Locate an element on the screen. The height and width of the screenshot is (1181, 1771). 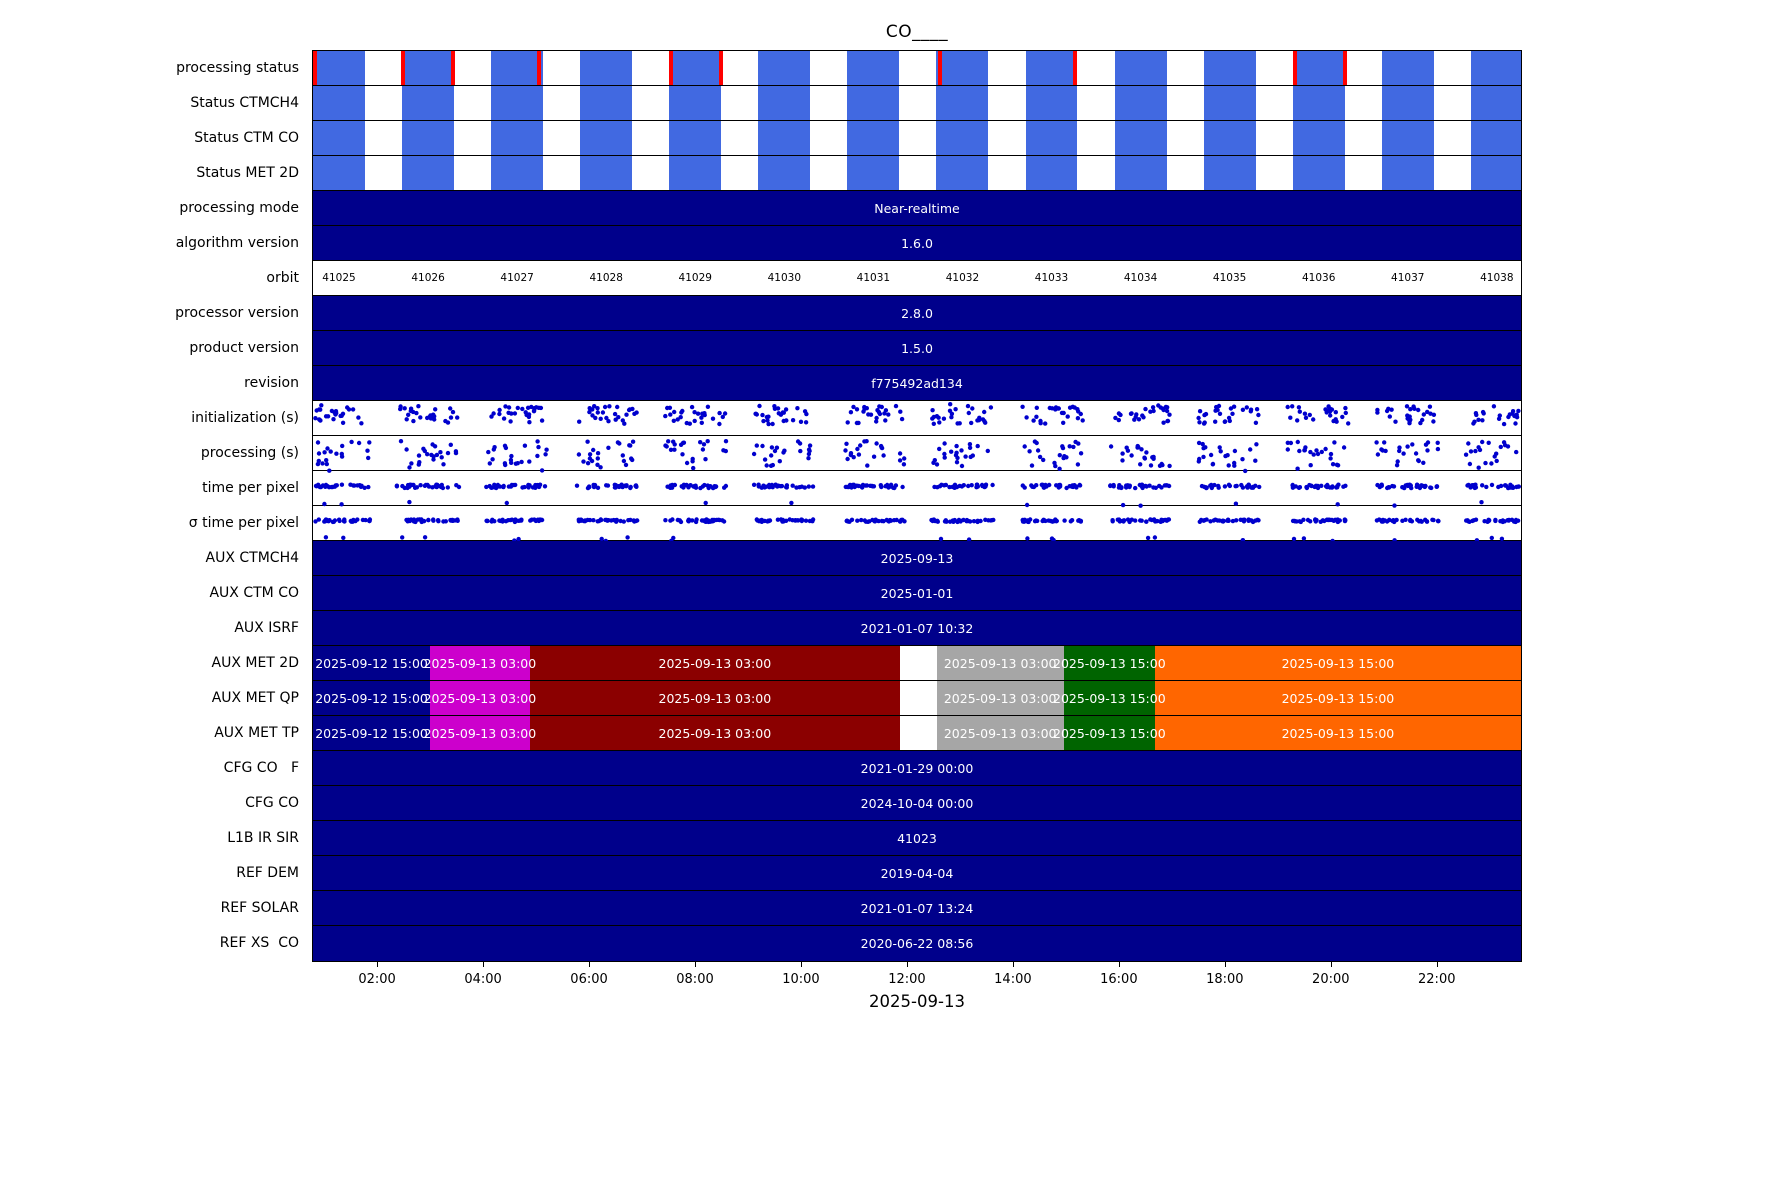
row-value: 41023 is located at coordinates (917, 838).